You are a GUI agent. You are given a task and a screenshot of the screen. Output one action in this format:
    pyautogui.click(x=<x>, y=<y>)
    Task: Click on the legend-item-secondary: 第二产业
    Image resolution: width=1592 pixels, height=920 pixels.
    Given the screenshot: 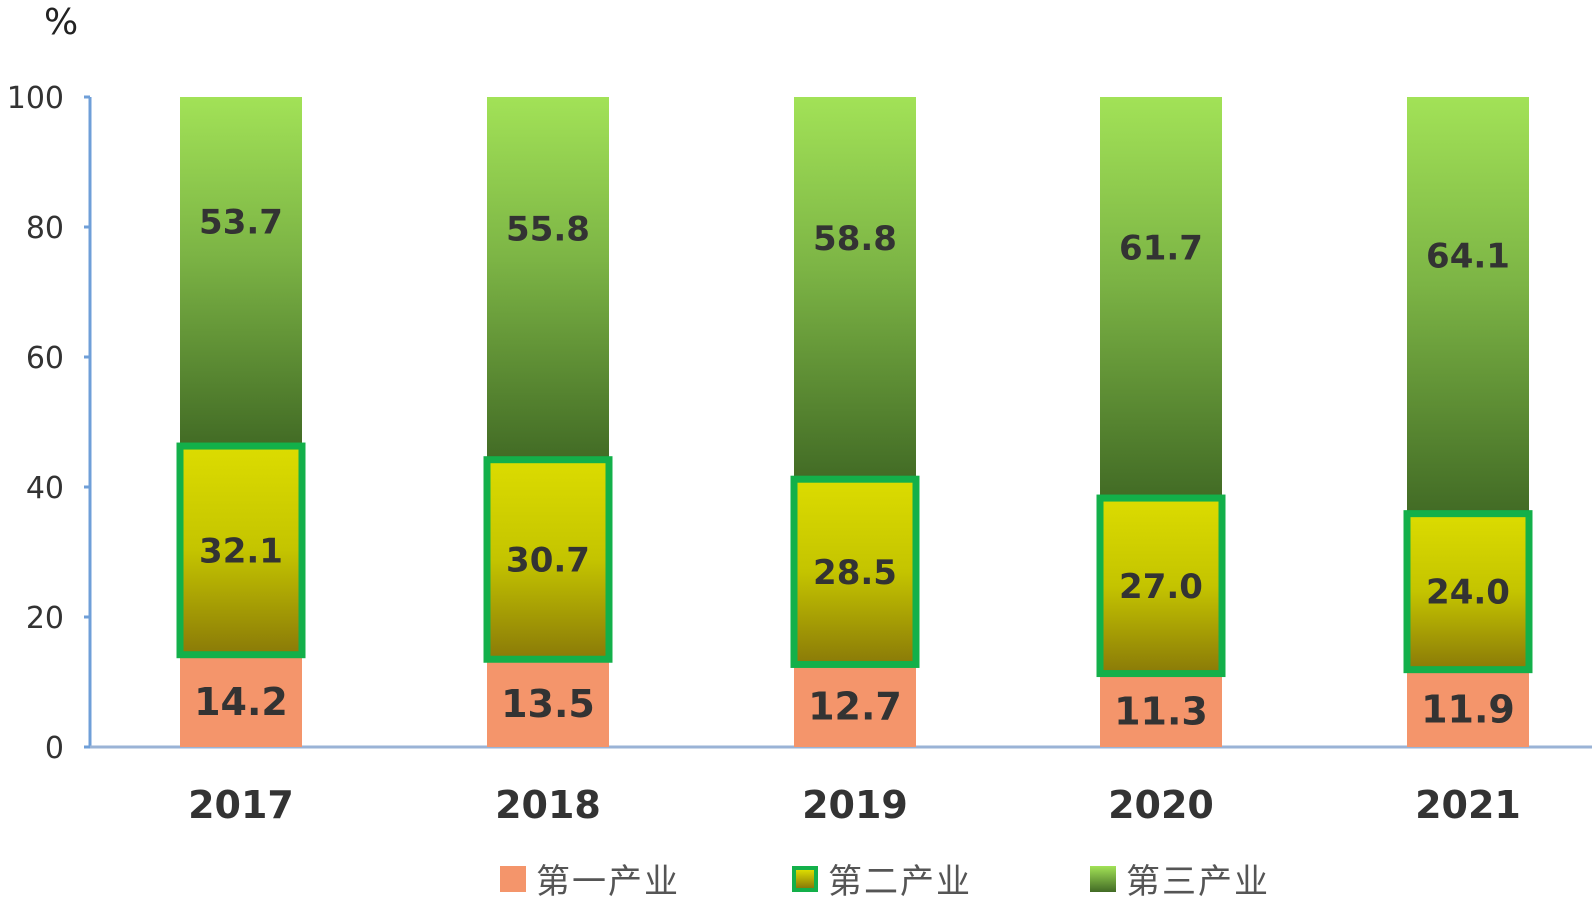 What is the action you would take?
    pyautogui.click(x=882, y=878)
    